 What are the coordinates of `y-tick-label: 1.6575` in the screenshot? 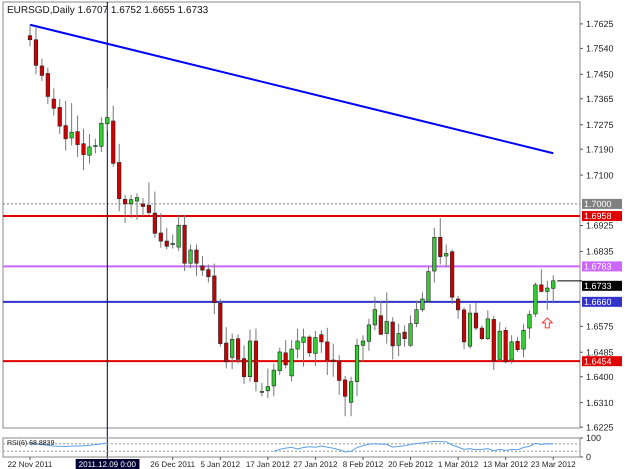 It's located at (600, 326).